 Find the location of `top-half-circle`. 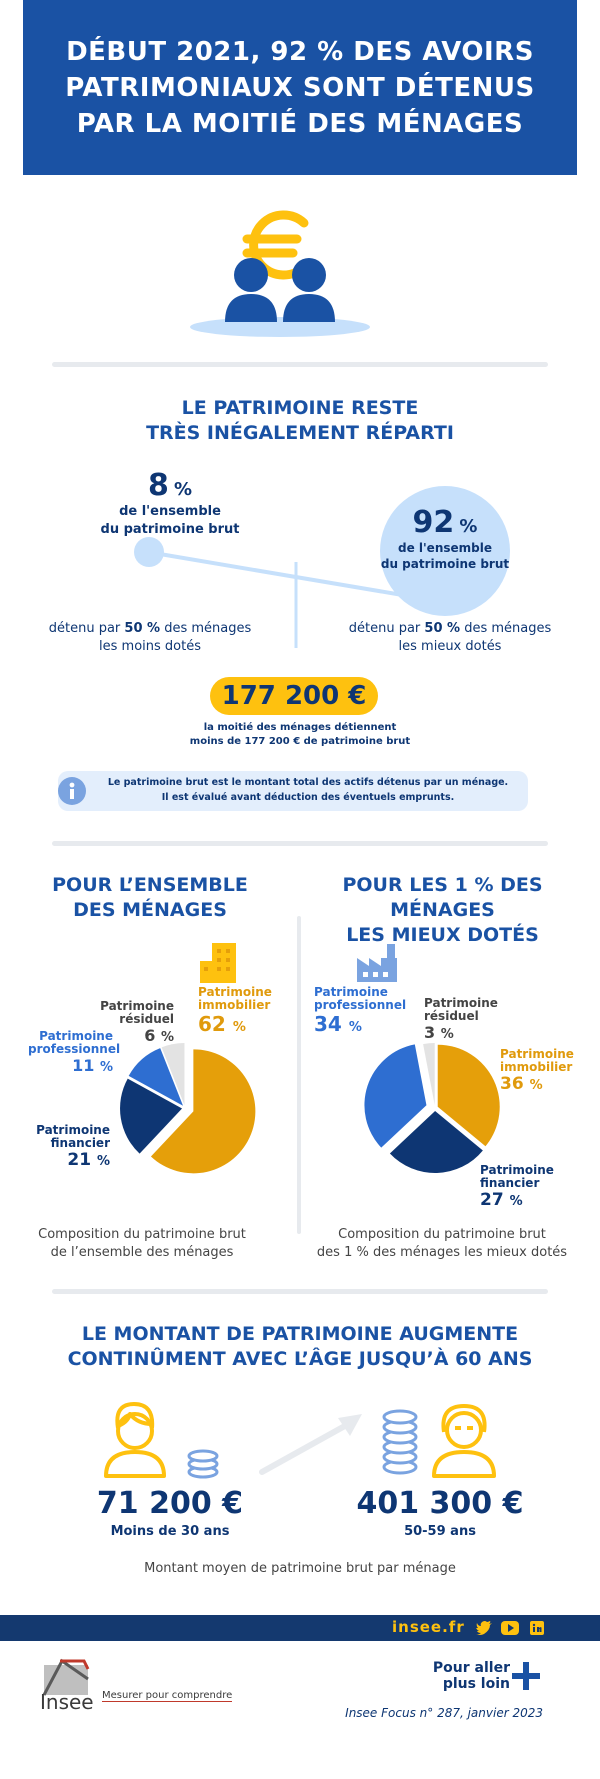

top-half-circle is located at coordinates (445, 551).